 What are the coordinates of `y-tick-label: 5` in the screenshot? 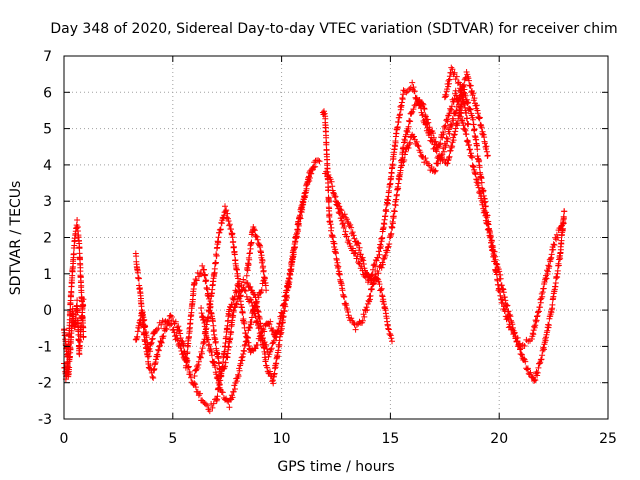 It's located at (47, 130).